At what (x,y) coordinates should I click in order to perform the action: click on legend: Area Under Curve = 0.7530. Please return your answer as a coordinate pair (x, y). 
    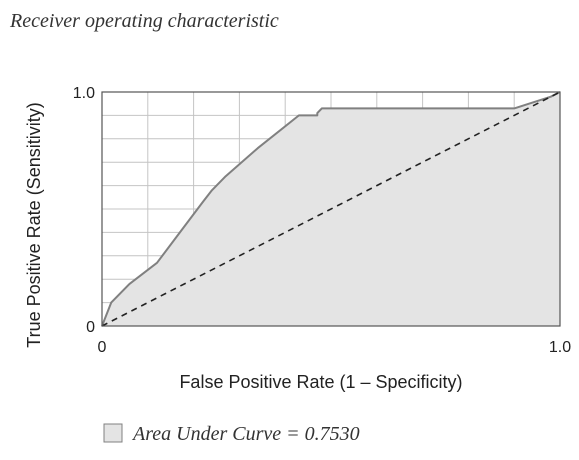
    Looking at the image, I should click on (231, 434).